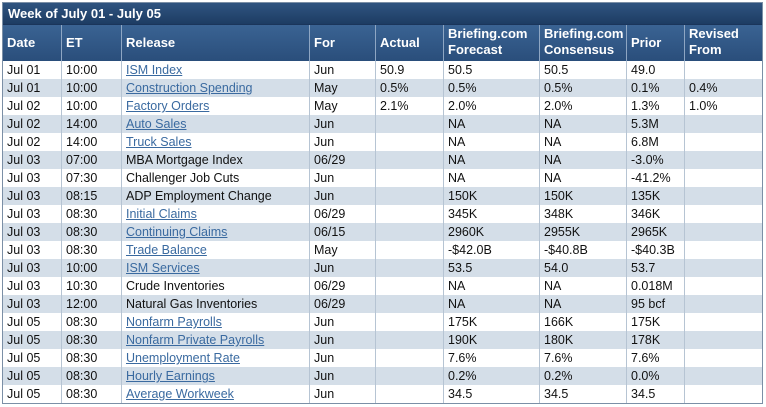 This screenshot has height=407, width=766. I want to click on cell-forecast: -$42.0B, so click(491, 250).